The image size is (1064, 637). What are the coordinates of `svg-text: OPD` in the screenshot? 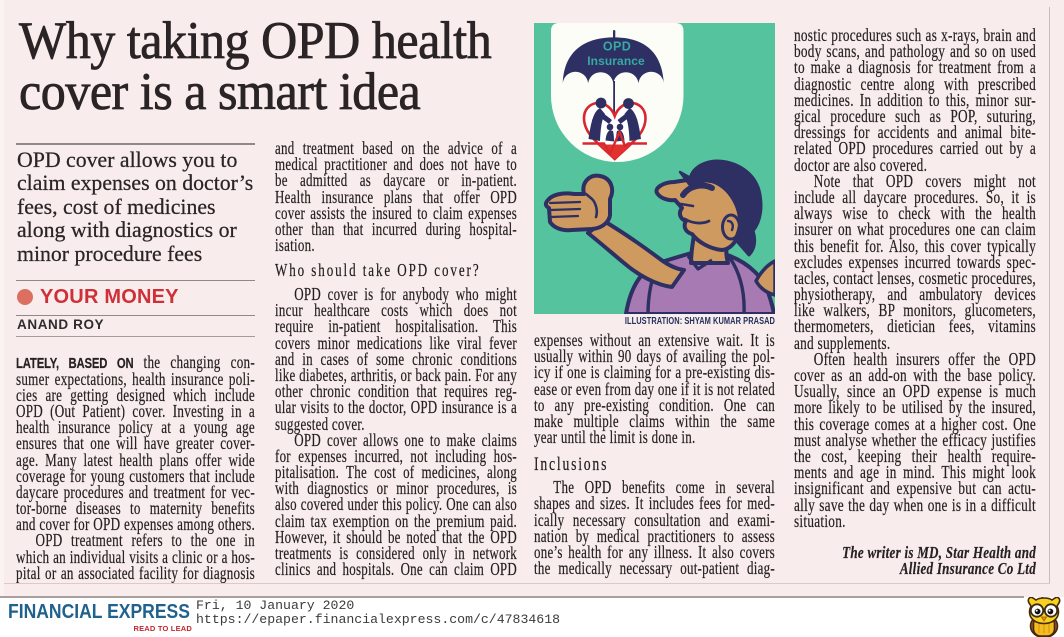 It's located at (617, 47).